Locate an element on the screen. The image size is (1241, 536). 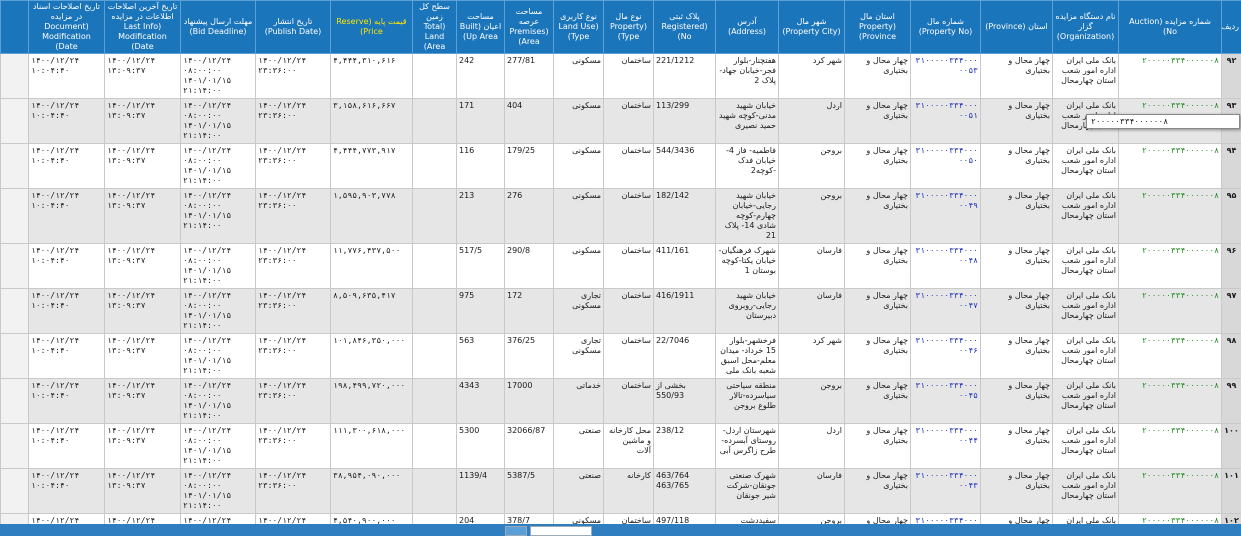
cell-prop-province: چهار محال و بختیاری is located at coordinates (877, 121).